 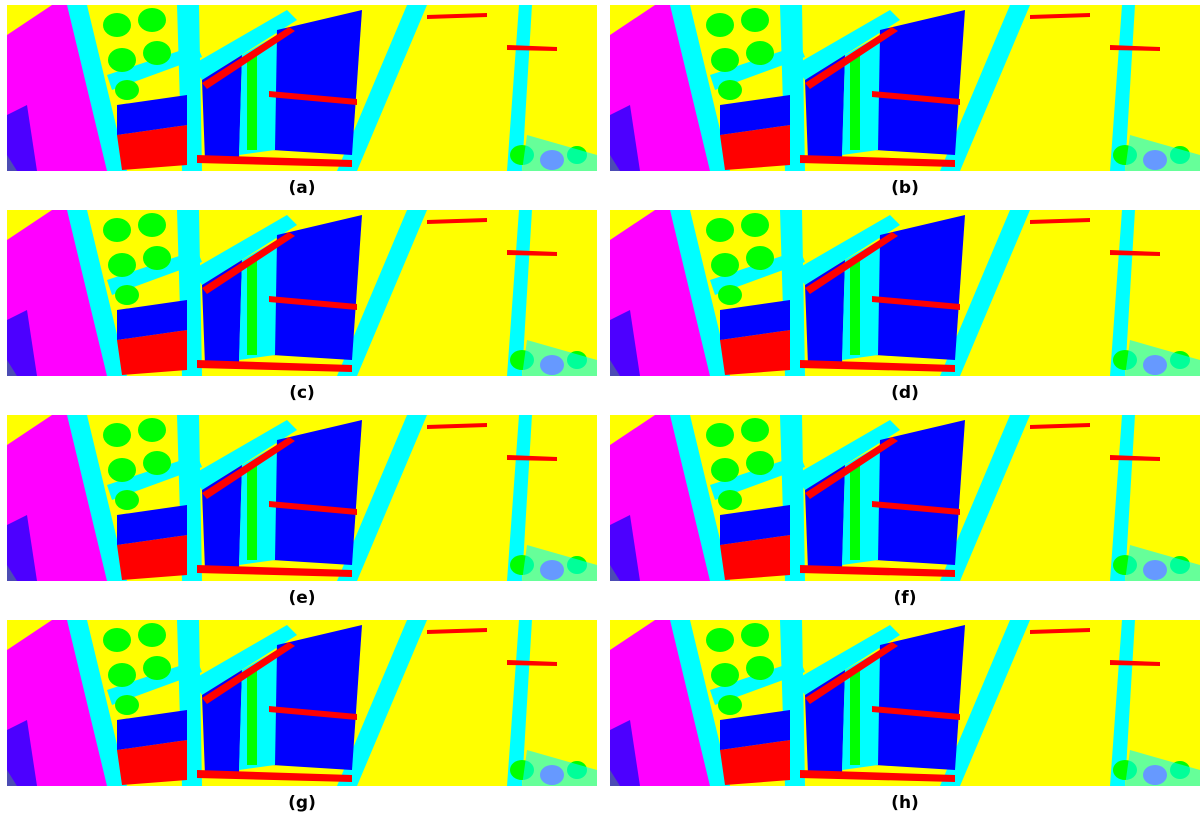 I want to click on panel-label: (a), so click(x=302, y=188).